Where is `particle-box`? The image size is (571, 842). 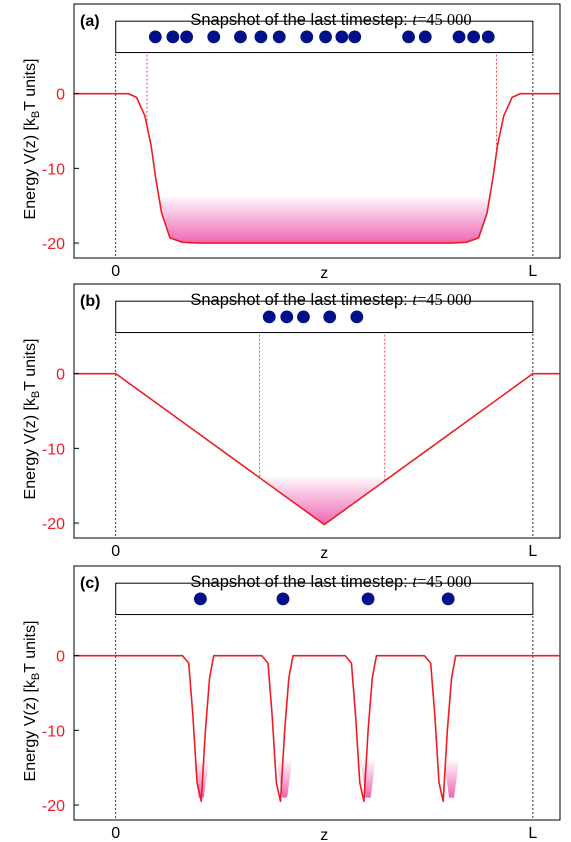 particle-box is located at coordinates (324, 599).